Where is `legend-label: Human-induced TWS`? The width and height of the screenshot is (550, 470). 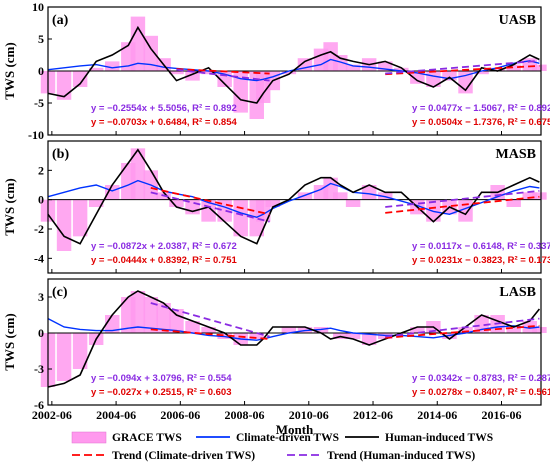
legend-label: Human-induced TWS is located at coordinates (439, 438).